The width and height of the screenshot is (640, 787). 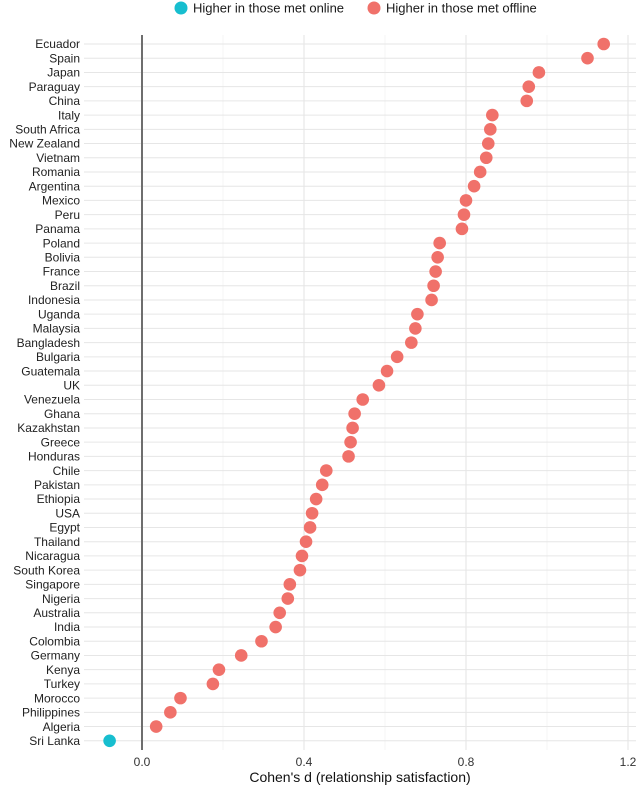 I want to click on country-label: Brazil, so click(x=65, y=286).